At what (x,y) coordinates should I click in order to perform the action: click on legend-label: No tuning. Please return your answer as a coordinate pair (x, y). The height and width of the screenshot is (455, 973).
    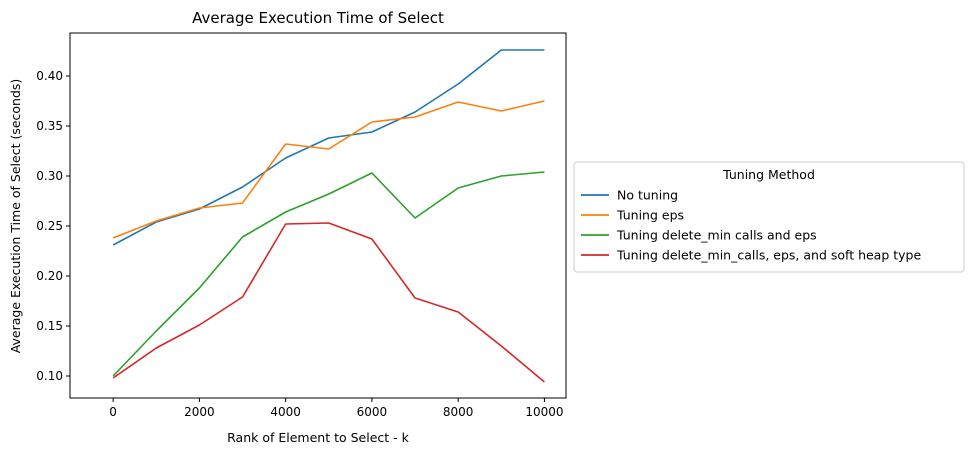
    Looking at the image, I should click on (647, 195).